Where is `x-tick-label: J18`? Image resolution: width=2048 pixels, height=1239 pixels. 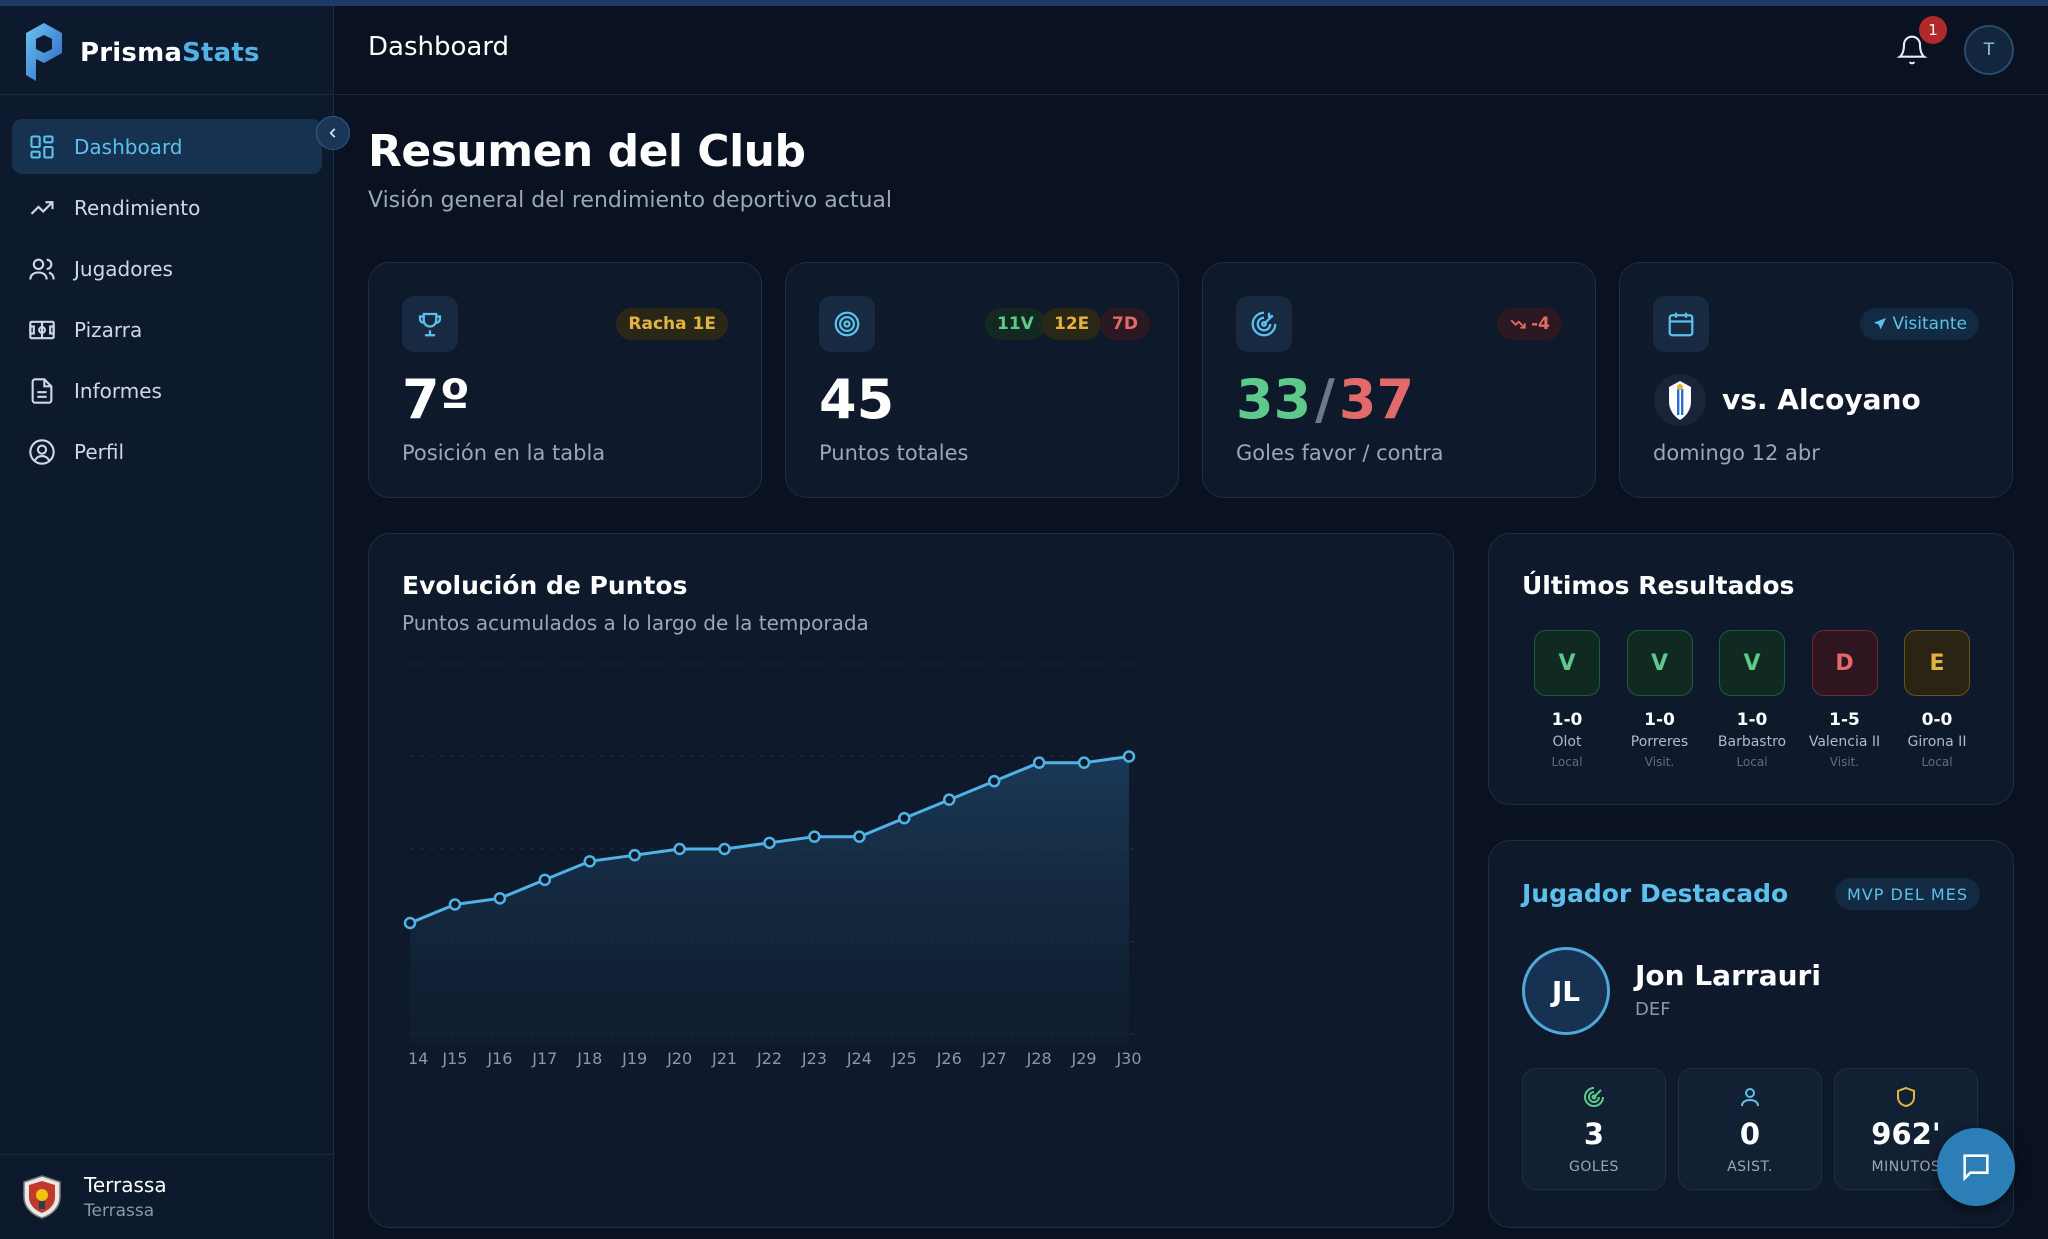 x-tick-label: J18 is located at coordinates (589, 1058).